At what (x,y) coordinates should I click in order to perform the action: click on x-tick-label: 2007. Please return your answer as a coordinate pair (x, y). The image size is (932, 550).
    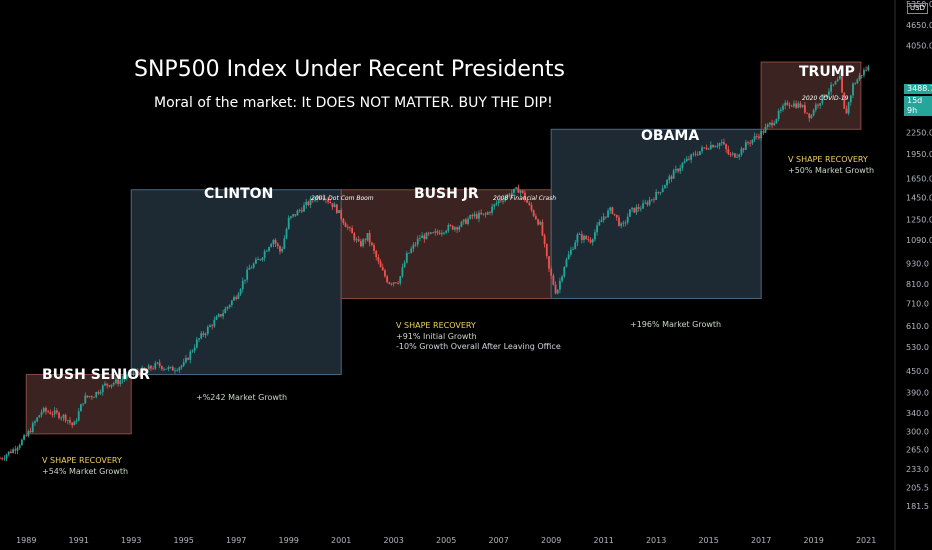
    Looking at the image, I should click on (499, 540).